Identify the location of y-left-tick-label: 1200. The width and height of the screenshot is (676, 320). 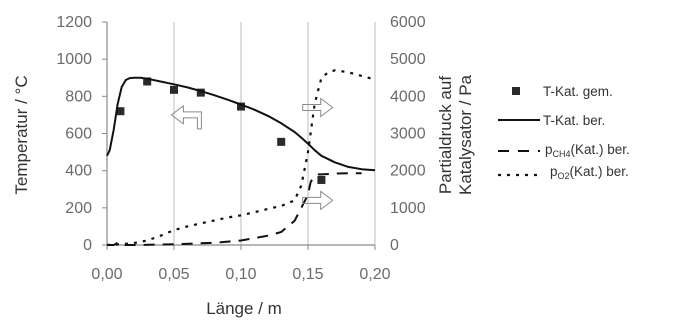
(74, 22).